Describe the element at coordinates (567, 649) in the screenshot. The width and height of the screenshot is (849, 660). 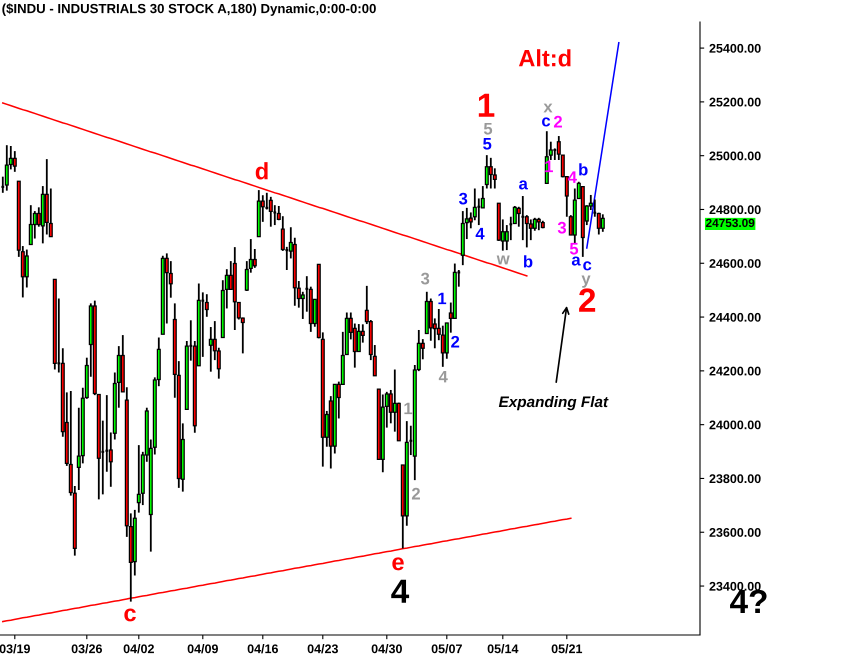
I see `x-tick-label: 05/21` at that location.